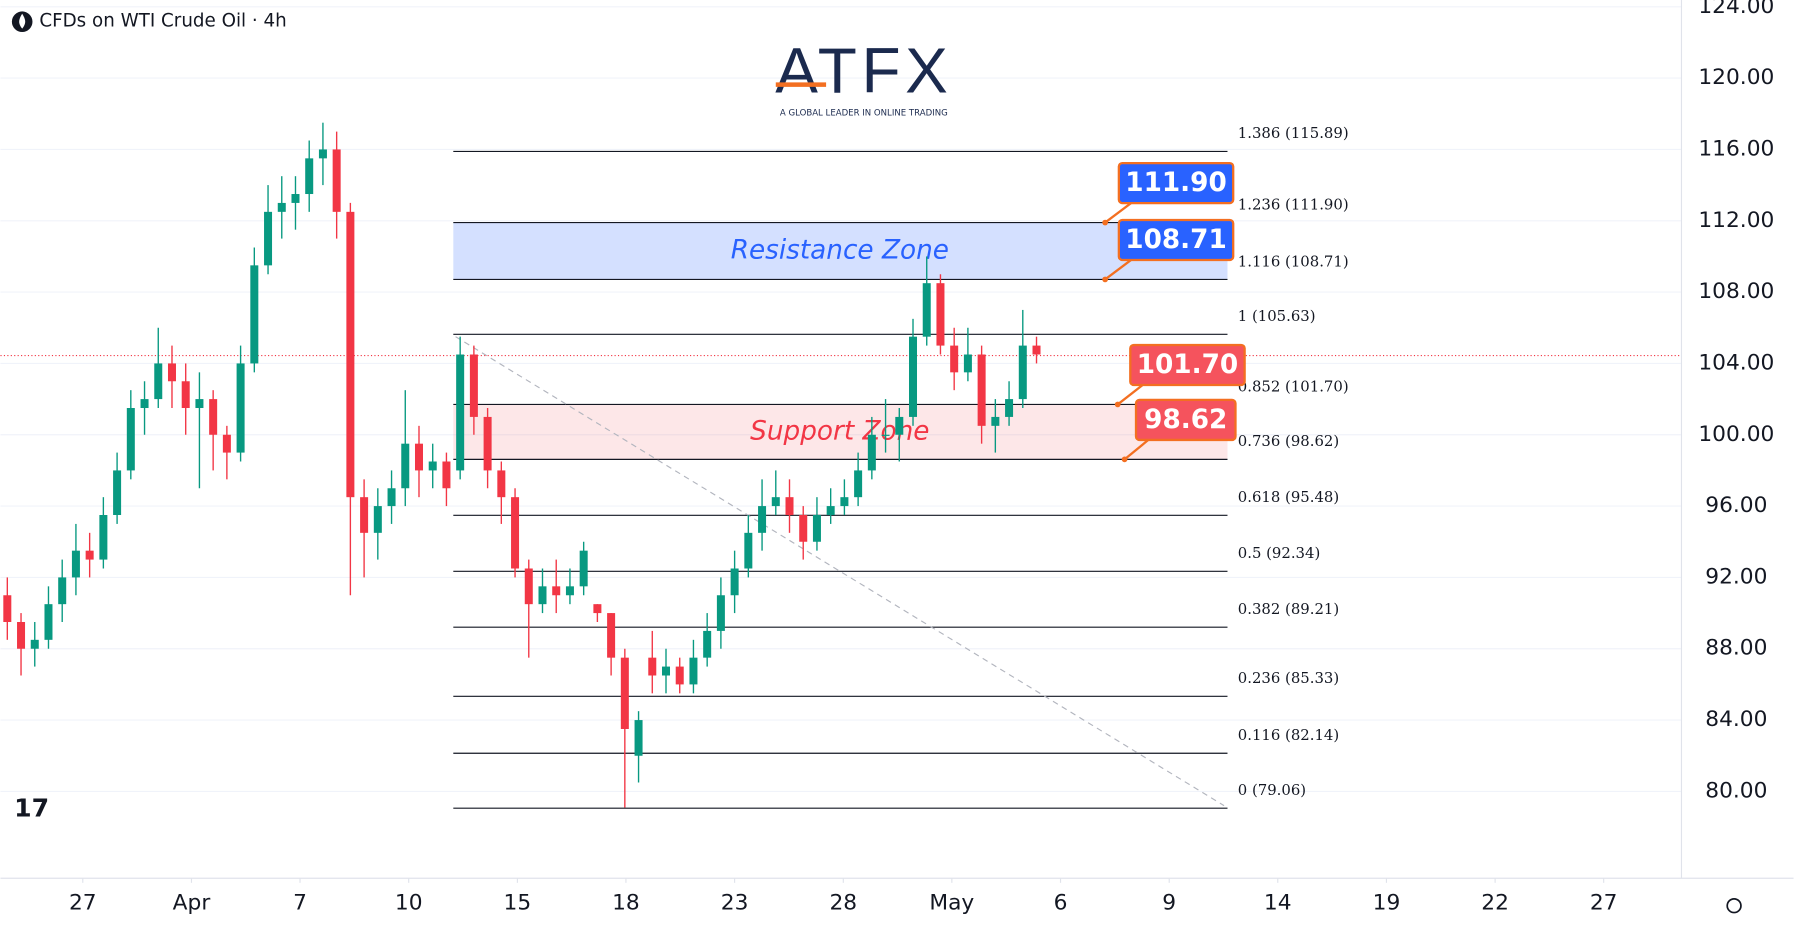 This screenshot has width=1794, height=932. Describe the element at coordinates (1272, 790) in the screenshot. I see `fib-label: 0 (79.06)` at that location.